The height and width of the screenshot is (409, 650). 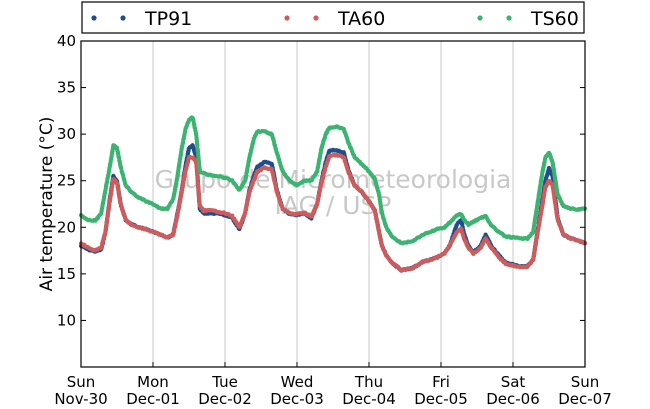 I want to click on x-tick-day-1: Mon, so click(x=153, y=382).